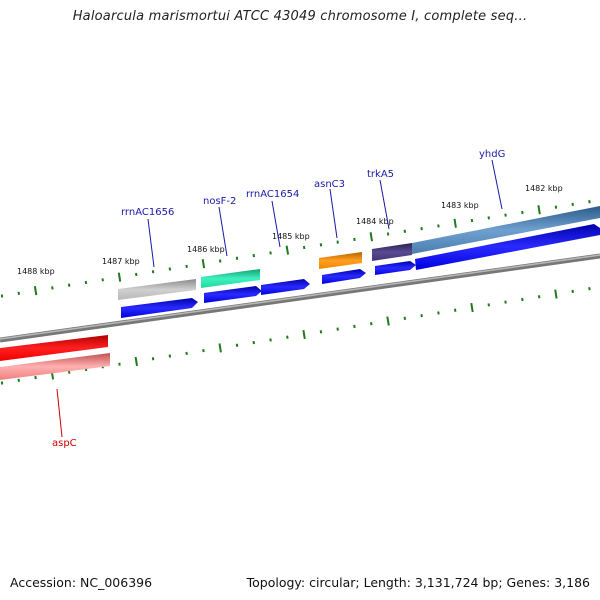 This screenshot has height=600, width=600. Describe the element at coordinates (81, 582) in the screenshot. I see `accession-text: Accession: NC_006396` at that location.